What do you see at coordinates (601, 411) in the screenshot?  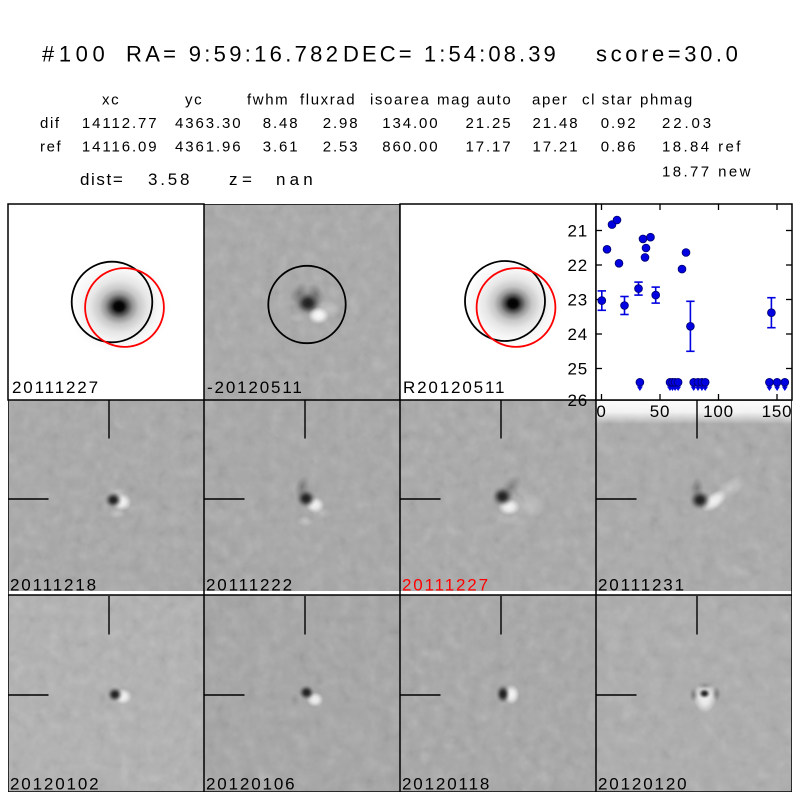 I see `svg-text: 0` at bounding box center [601, 411].